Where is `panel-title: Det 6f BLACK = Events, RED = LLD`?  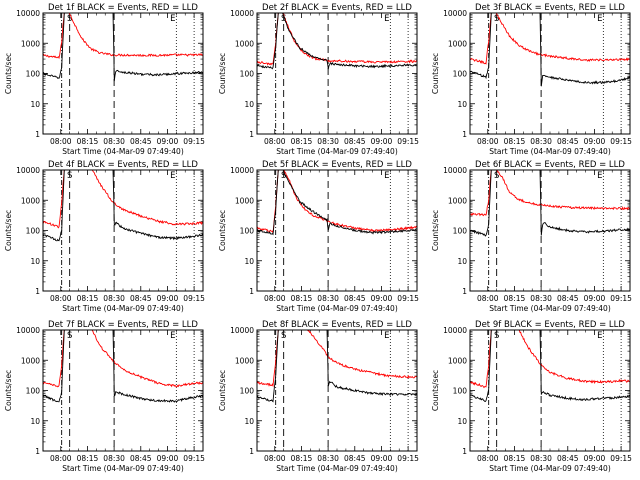 panel-title: Det 6f BLACK = Events, RED = LLD is located at coordinates (550, 165).